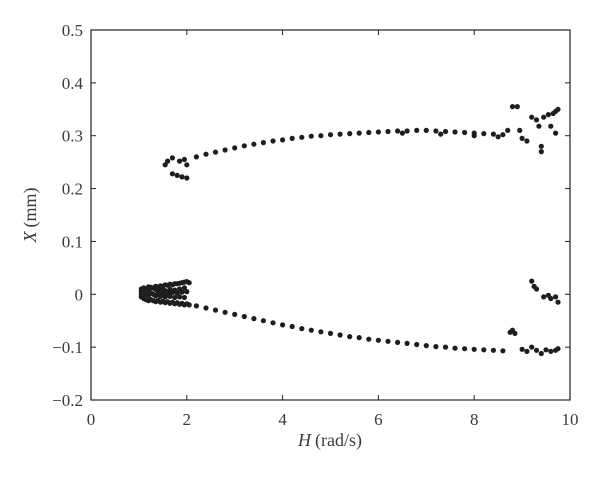 The image size is (600, 480). Describe the element at coordinates (30, 216) in the screenshot. I see `y-axis-label: X(mm)` at that location.